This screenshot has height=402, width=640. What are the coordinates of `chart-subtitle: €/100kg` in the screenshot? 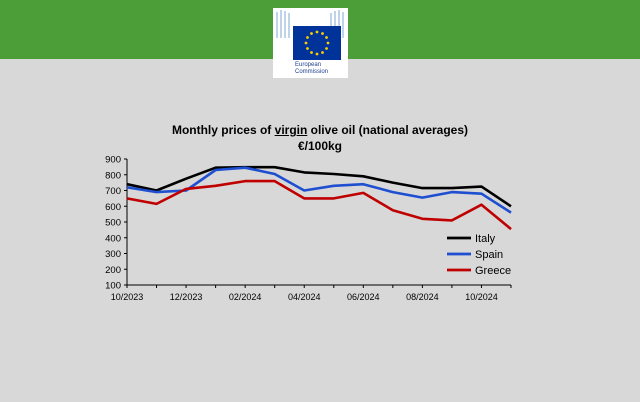 It's located at (320, 146).